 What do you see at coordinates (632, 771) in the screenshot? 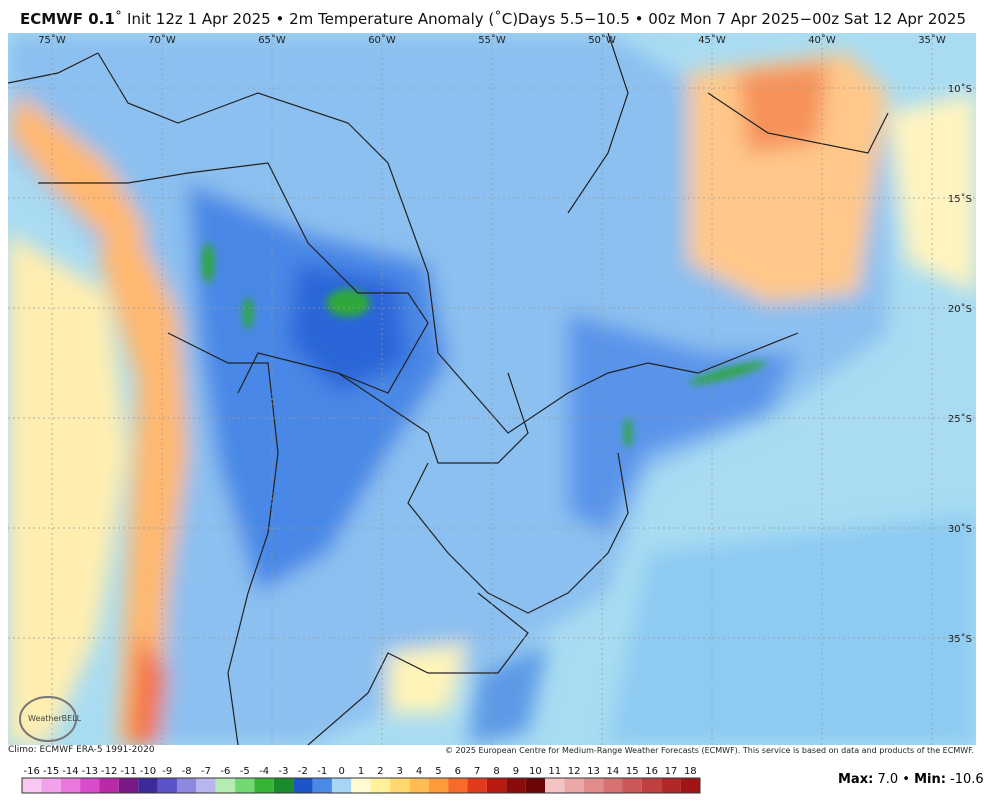
I see `colorbar-label: 15` at bounding box center [632, 771].